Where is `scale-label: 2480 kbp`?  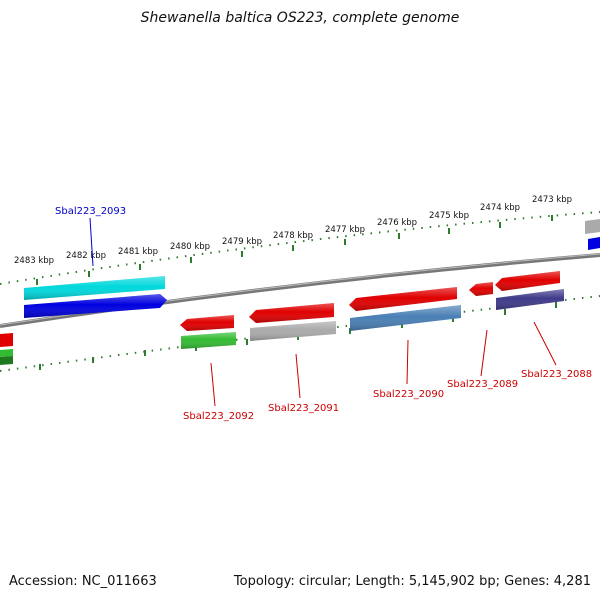 scale-label: 2480 kbp is located at coordinates (190, 247).